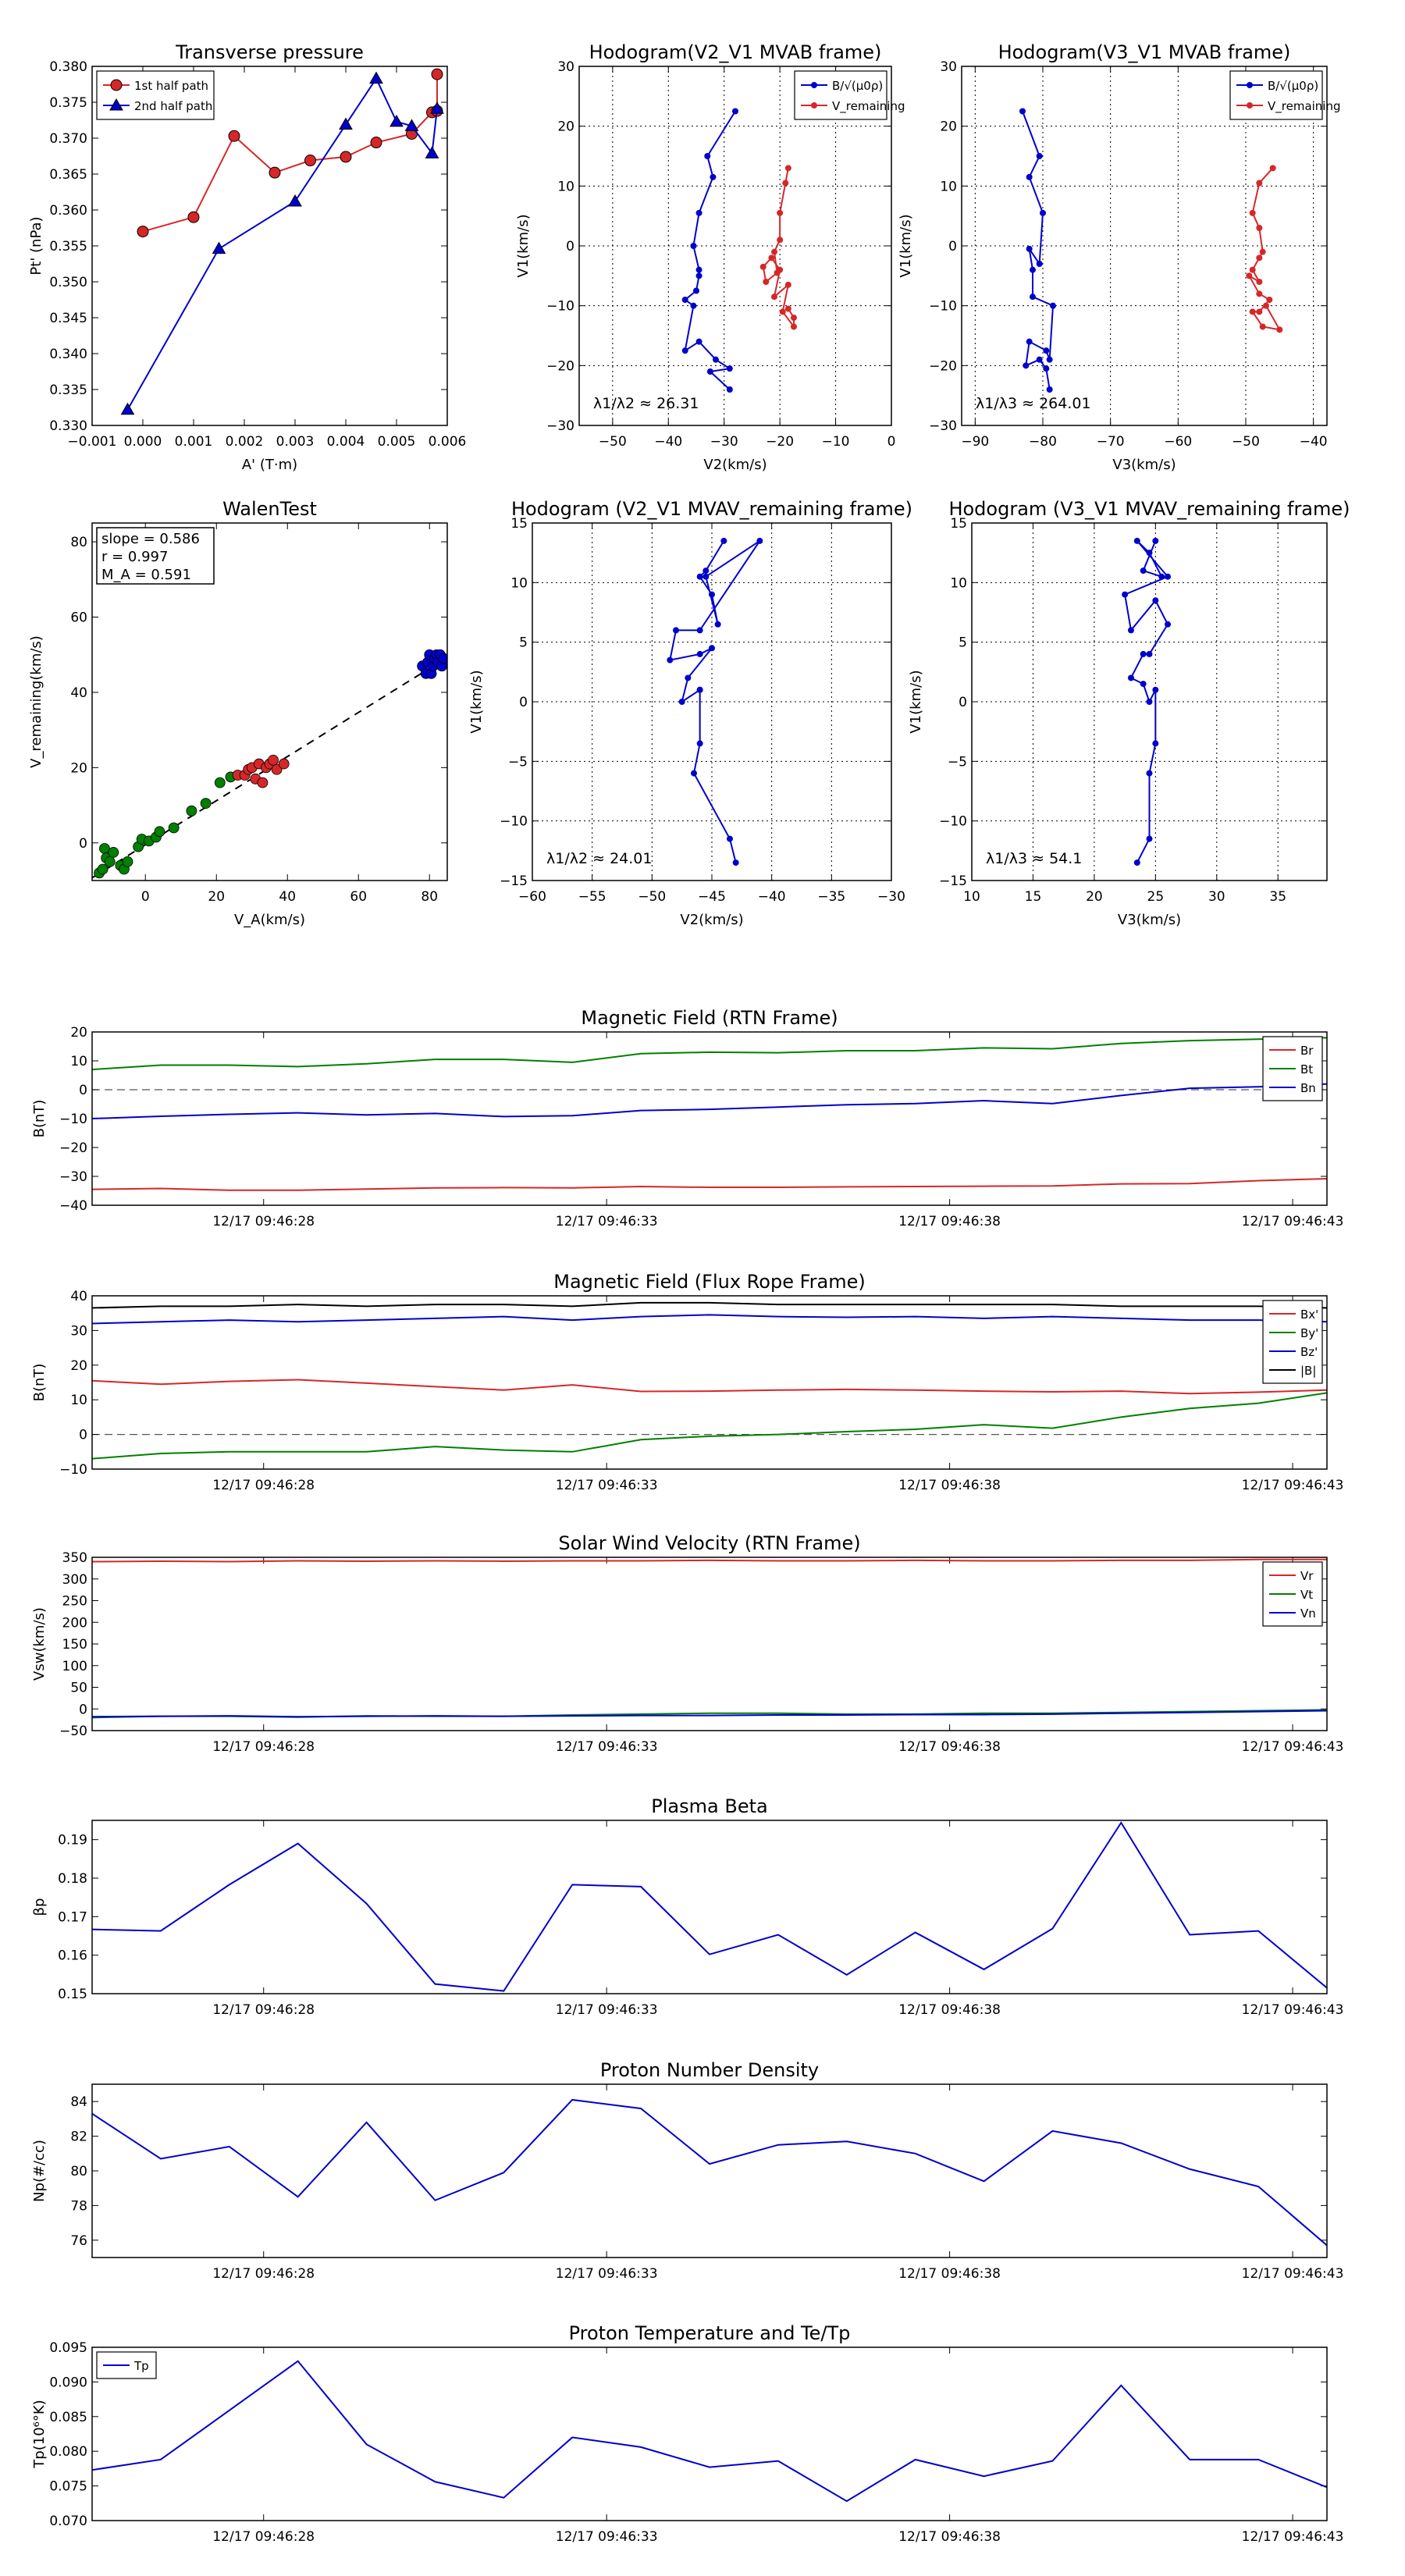 This screenshot has width=1405, height=2576. What do you see at coordinates (592, 897) in the screenshot?
I see `x-tick-label: −55` at bounding box center [592, 897].